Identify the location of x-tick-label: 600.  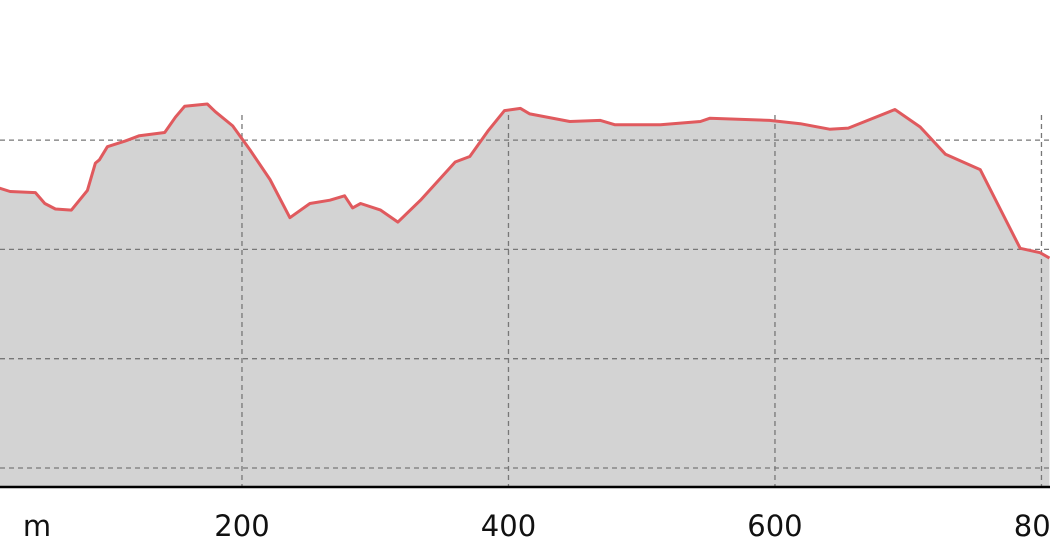
(774, 526).